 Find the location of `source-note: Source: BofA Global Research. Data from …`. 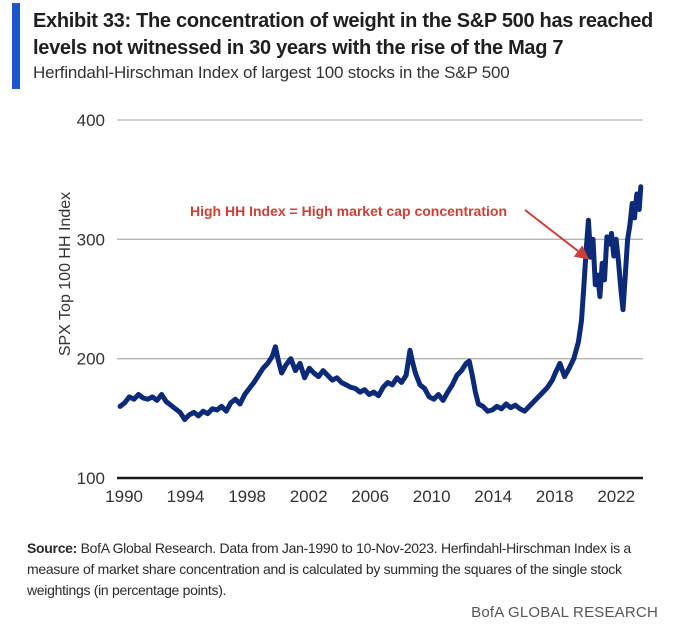

source-note: Source: BofA Global Research. Data from … is located at coordinates (347, 569).